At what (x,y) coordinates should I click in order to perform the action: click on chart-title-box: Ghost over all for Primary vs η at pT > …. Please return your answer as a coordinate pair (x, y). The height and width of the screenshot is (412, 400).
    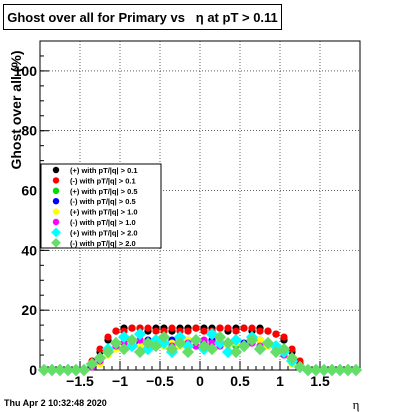
    Looking at the image, I should click on (142, 17).